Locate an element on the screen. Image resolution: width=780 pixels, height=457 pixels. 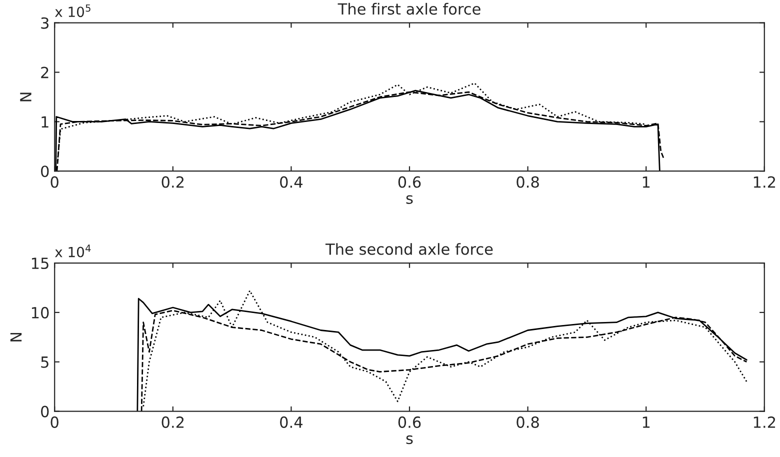
chart-title: The first axle force is located at coordinates (409, 8).